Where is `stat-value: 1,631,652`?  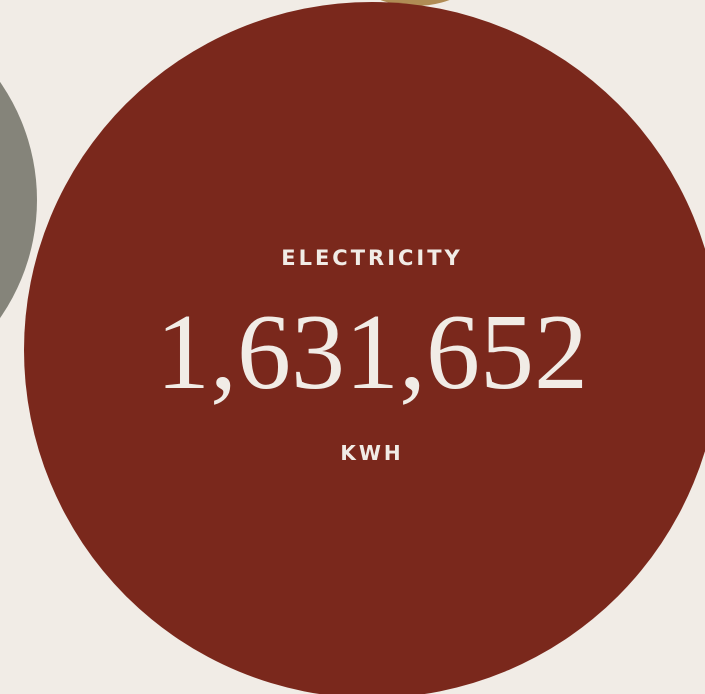
stat-value: 1,631,652 is located at coordinates (372, 352).